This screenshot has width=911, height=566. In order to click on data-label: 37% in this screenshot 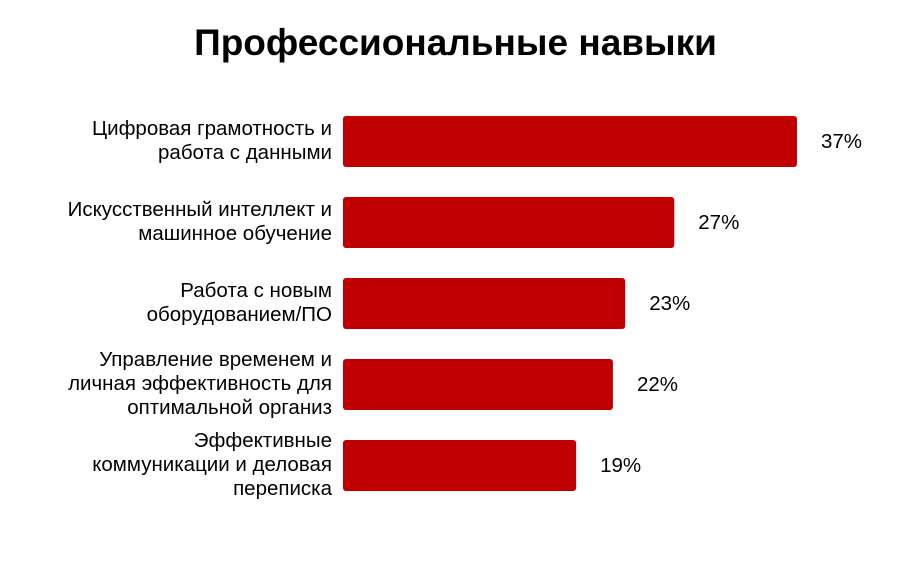, I will do `click(841, 141)`.